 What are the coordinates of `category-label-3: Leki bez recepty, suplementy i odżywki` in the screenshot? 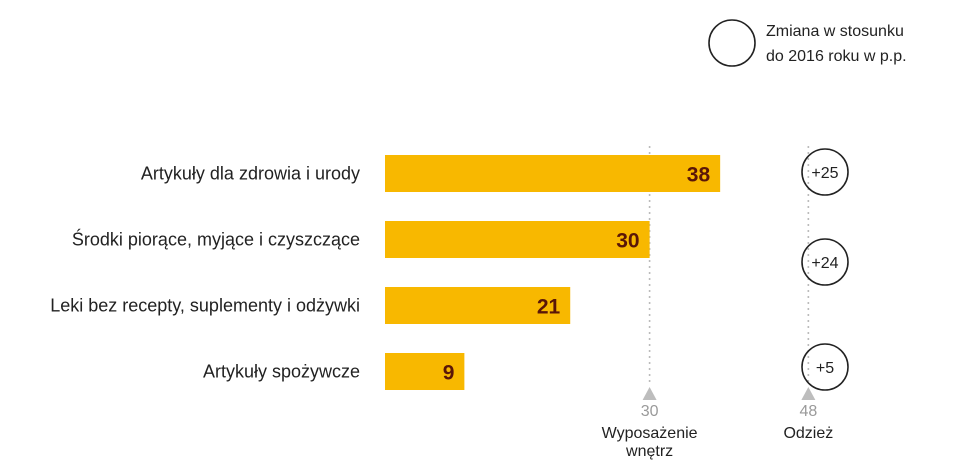 It's located at (205, 306).